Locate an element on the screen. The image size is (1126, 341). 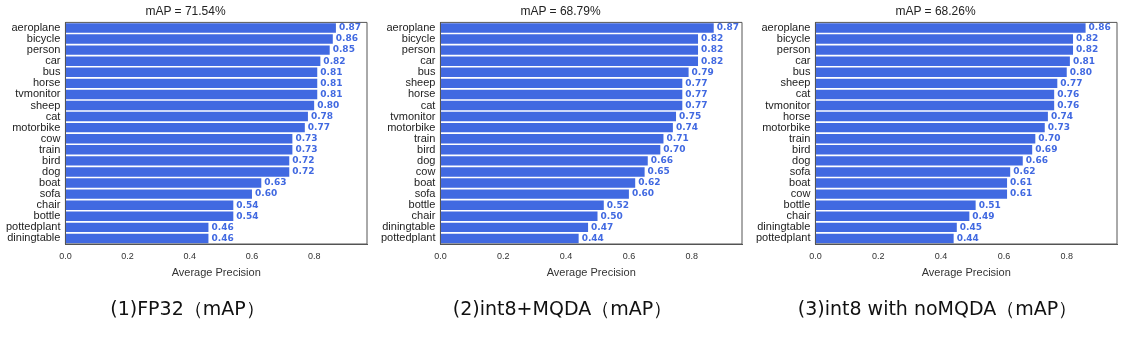
y-tick-label: bus is located at coordinates (51, 71).